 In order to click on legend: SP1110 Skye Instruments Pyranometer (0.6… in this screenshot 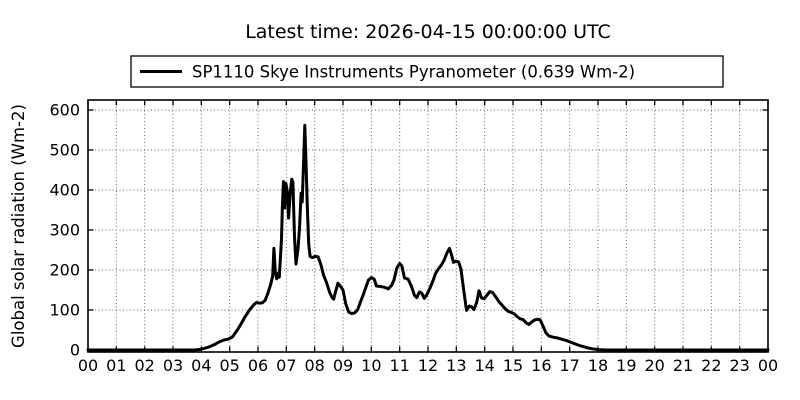, I will do `click(427, 71)`.